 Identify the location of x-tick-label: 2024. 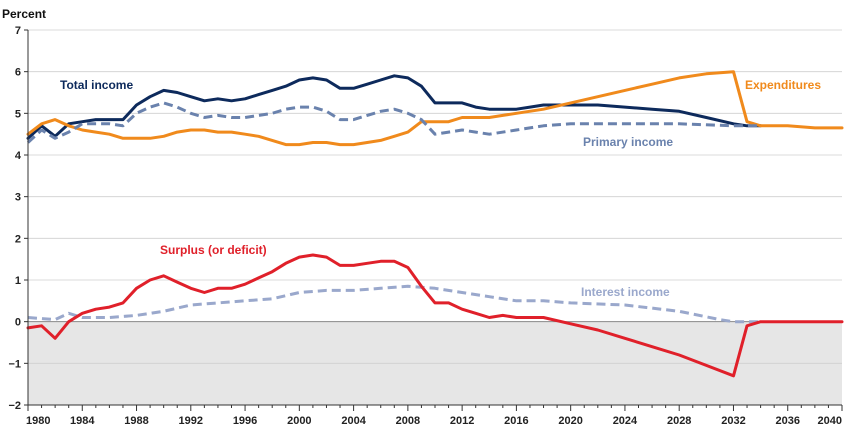
(625, 421).